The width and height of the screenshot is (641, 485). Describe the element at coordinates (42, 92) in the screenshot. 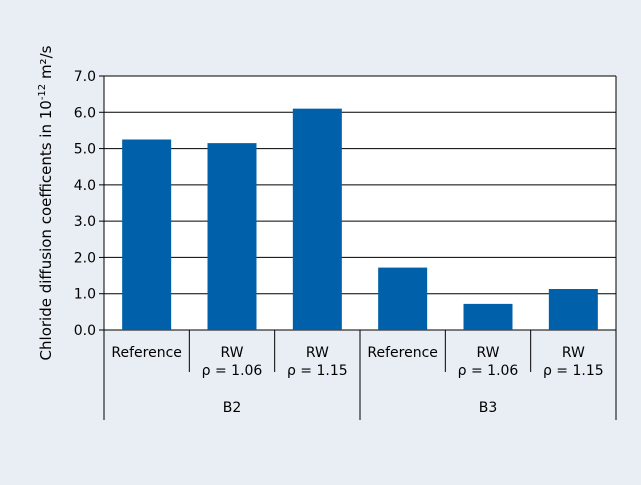

I see `y-axis-title-exponent: -12` at that location.